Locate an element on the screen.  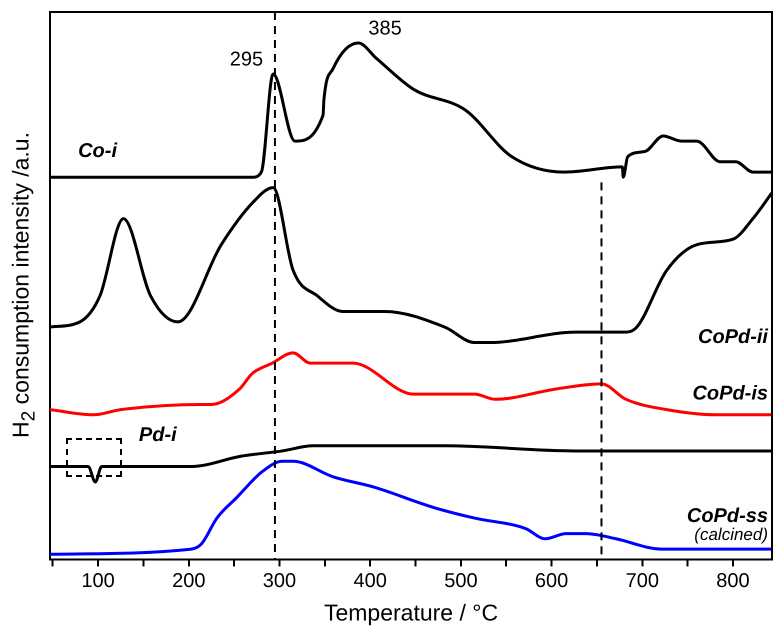
x-tick-label: 400 is located at coordinates (370, 581).